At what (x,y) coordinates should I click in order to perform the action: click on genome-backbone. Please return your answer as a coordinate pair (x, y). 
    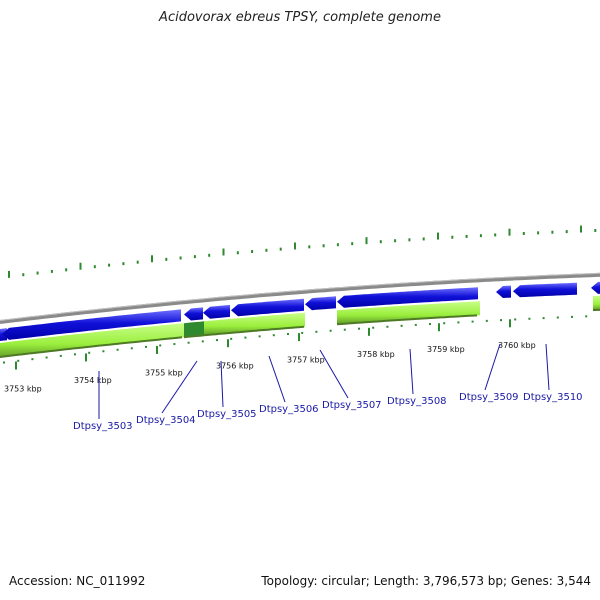
    Looking at the image, I should click on (300, 298).